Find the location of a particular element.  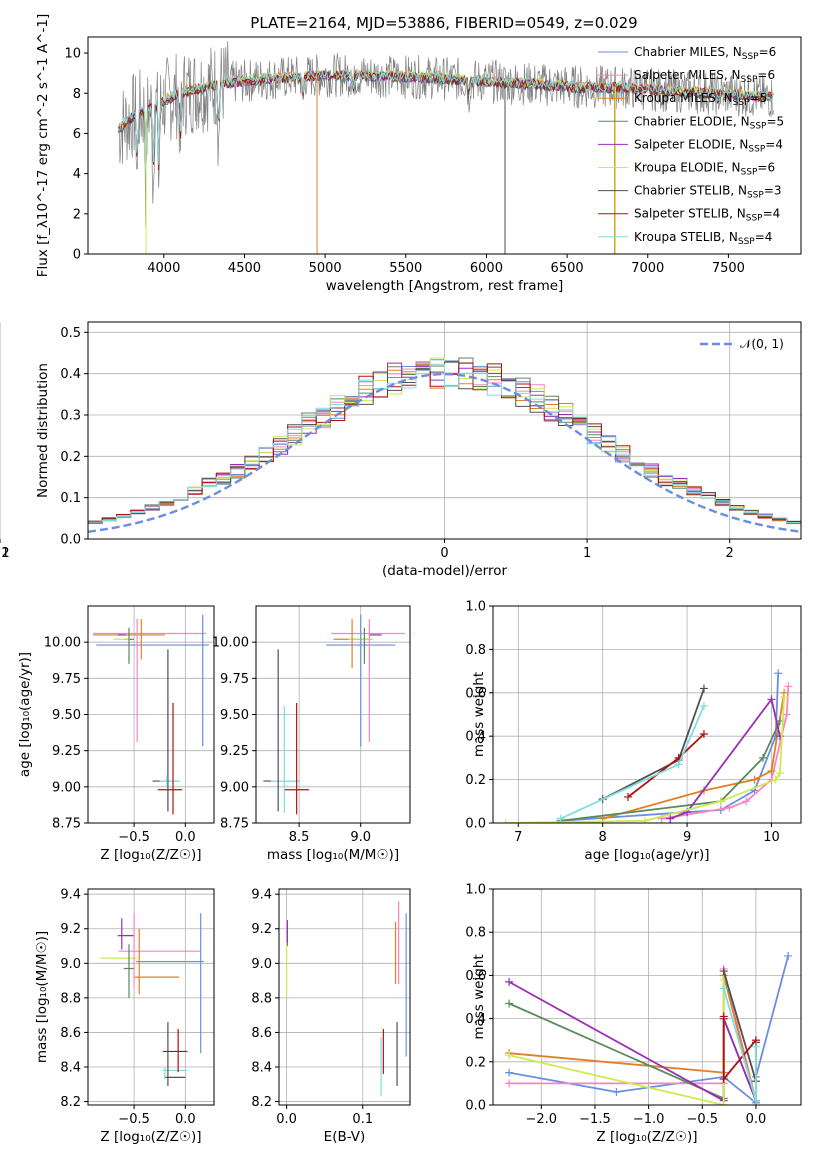

x-tick-label: 6500 is located at coordinates (567, 268).